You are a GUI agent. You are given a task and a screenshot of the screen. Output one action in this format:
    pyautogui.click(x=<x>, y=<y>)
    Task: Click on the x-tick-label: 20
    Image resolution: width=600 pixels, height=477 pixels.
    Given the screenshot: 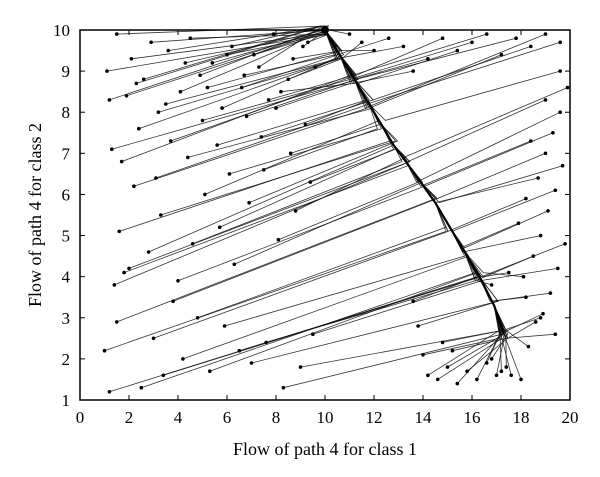 What is the action you would take?
    pyautogui.click(x=570, y=417)
    